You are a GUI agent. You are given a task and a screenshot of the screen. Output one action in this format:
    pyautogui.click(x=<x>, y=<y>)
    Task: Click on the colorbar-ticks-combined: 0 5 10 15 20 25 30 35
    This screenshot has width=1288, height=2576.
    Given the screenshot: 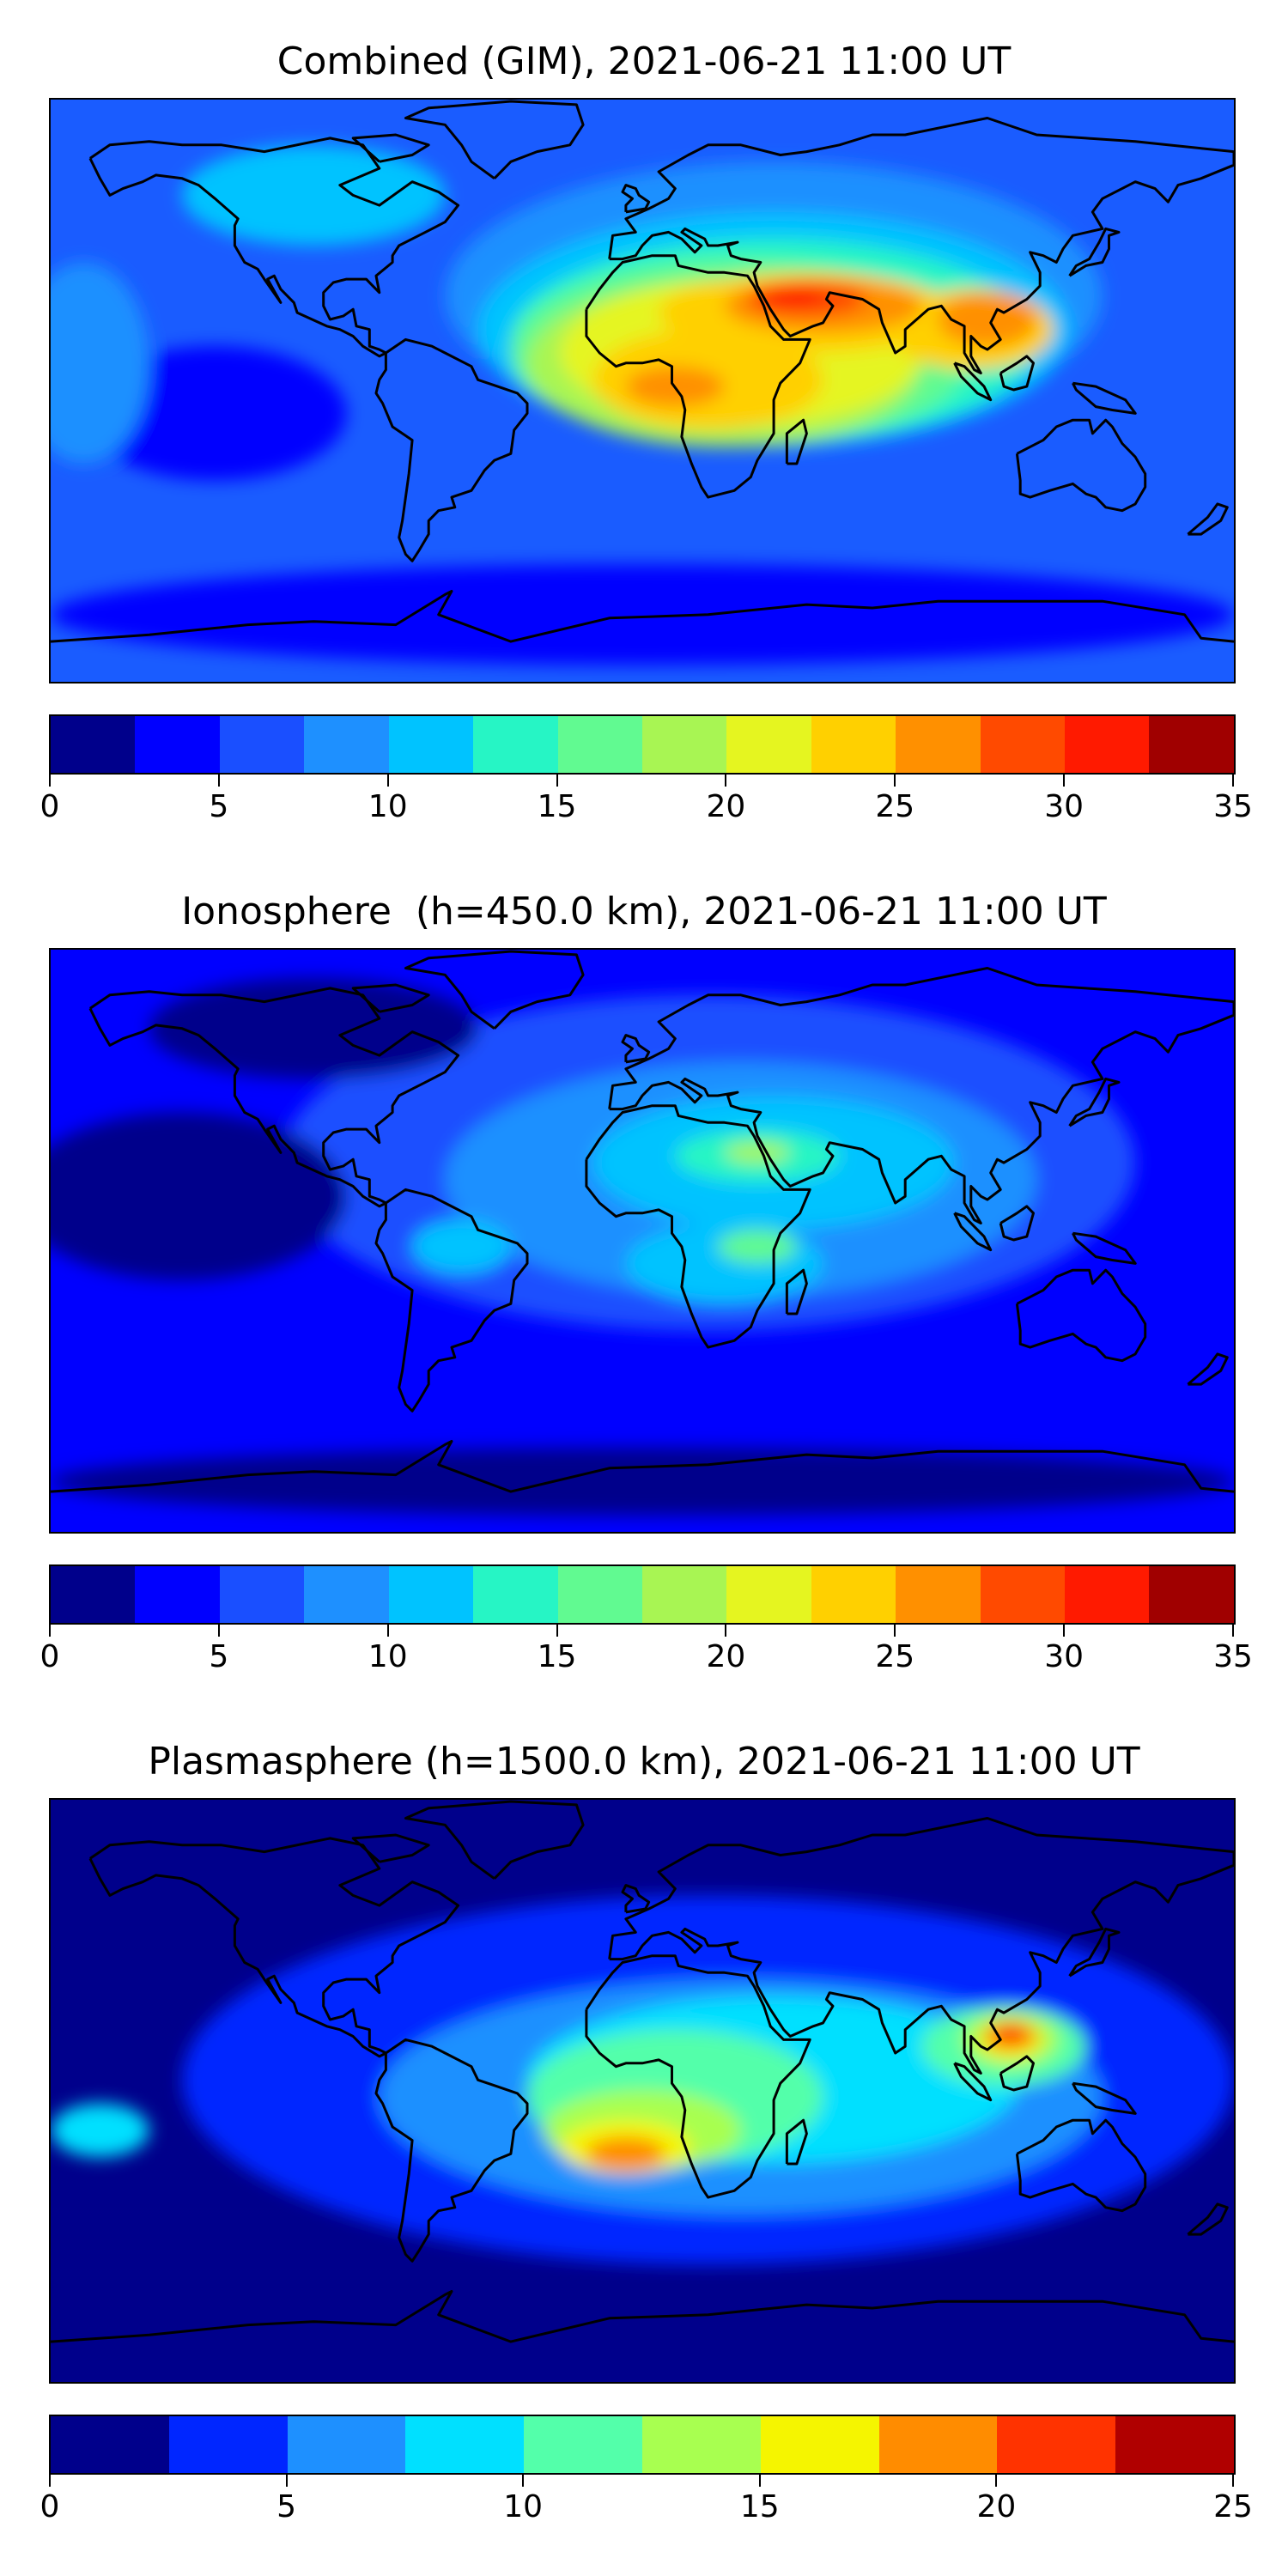 What is the action you would take?
    pyautogui.click(x=644, y=801)
    